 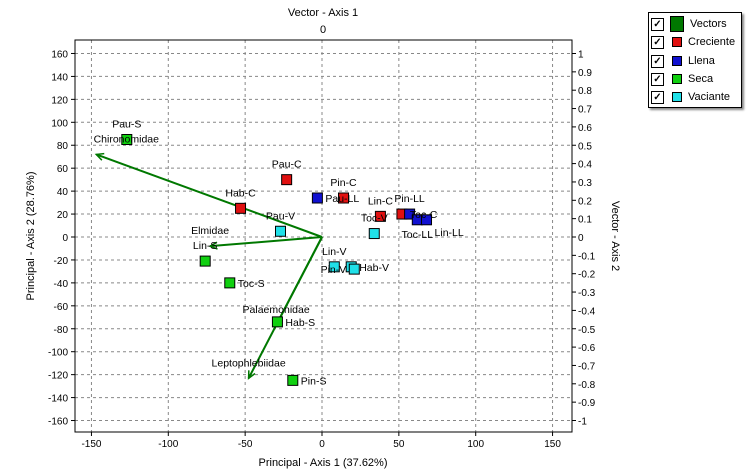 I want to click on y-axis-title: Principal - Axis 2 (28.76%), so click(x=31, y=236).